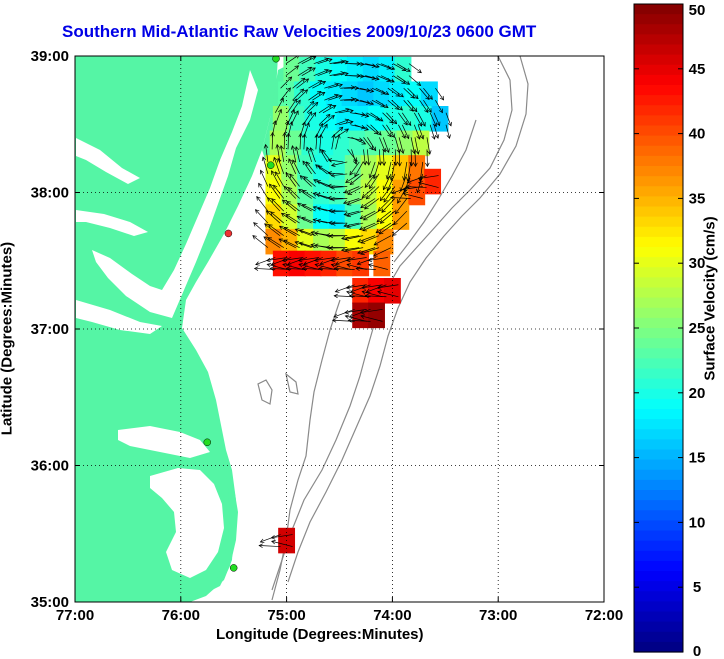 Image resolution: width=724 pixels, height=659 pixels. Describe the element at coordinates (320, 634) in the screenshot. I see `x-axis-label: Longitude (Degrees:Minutes)` at that location.